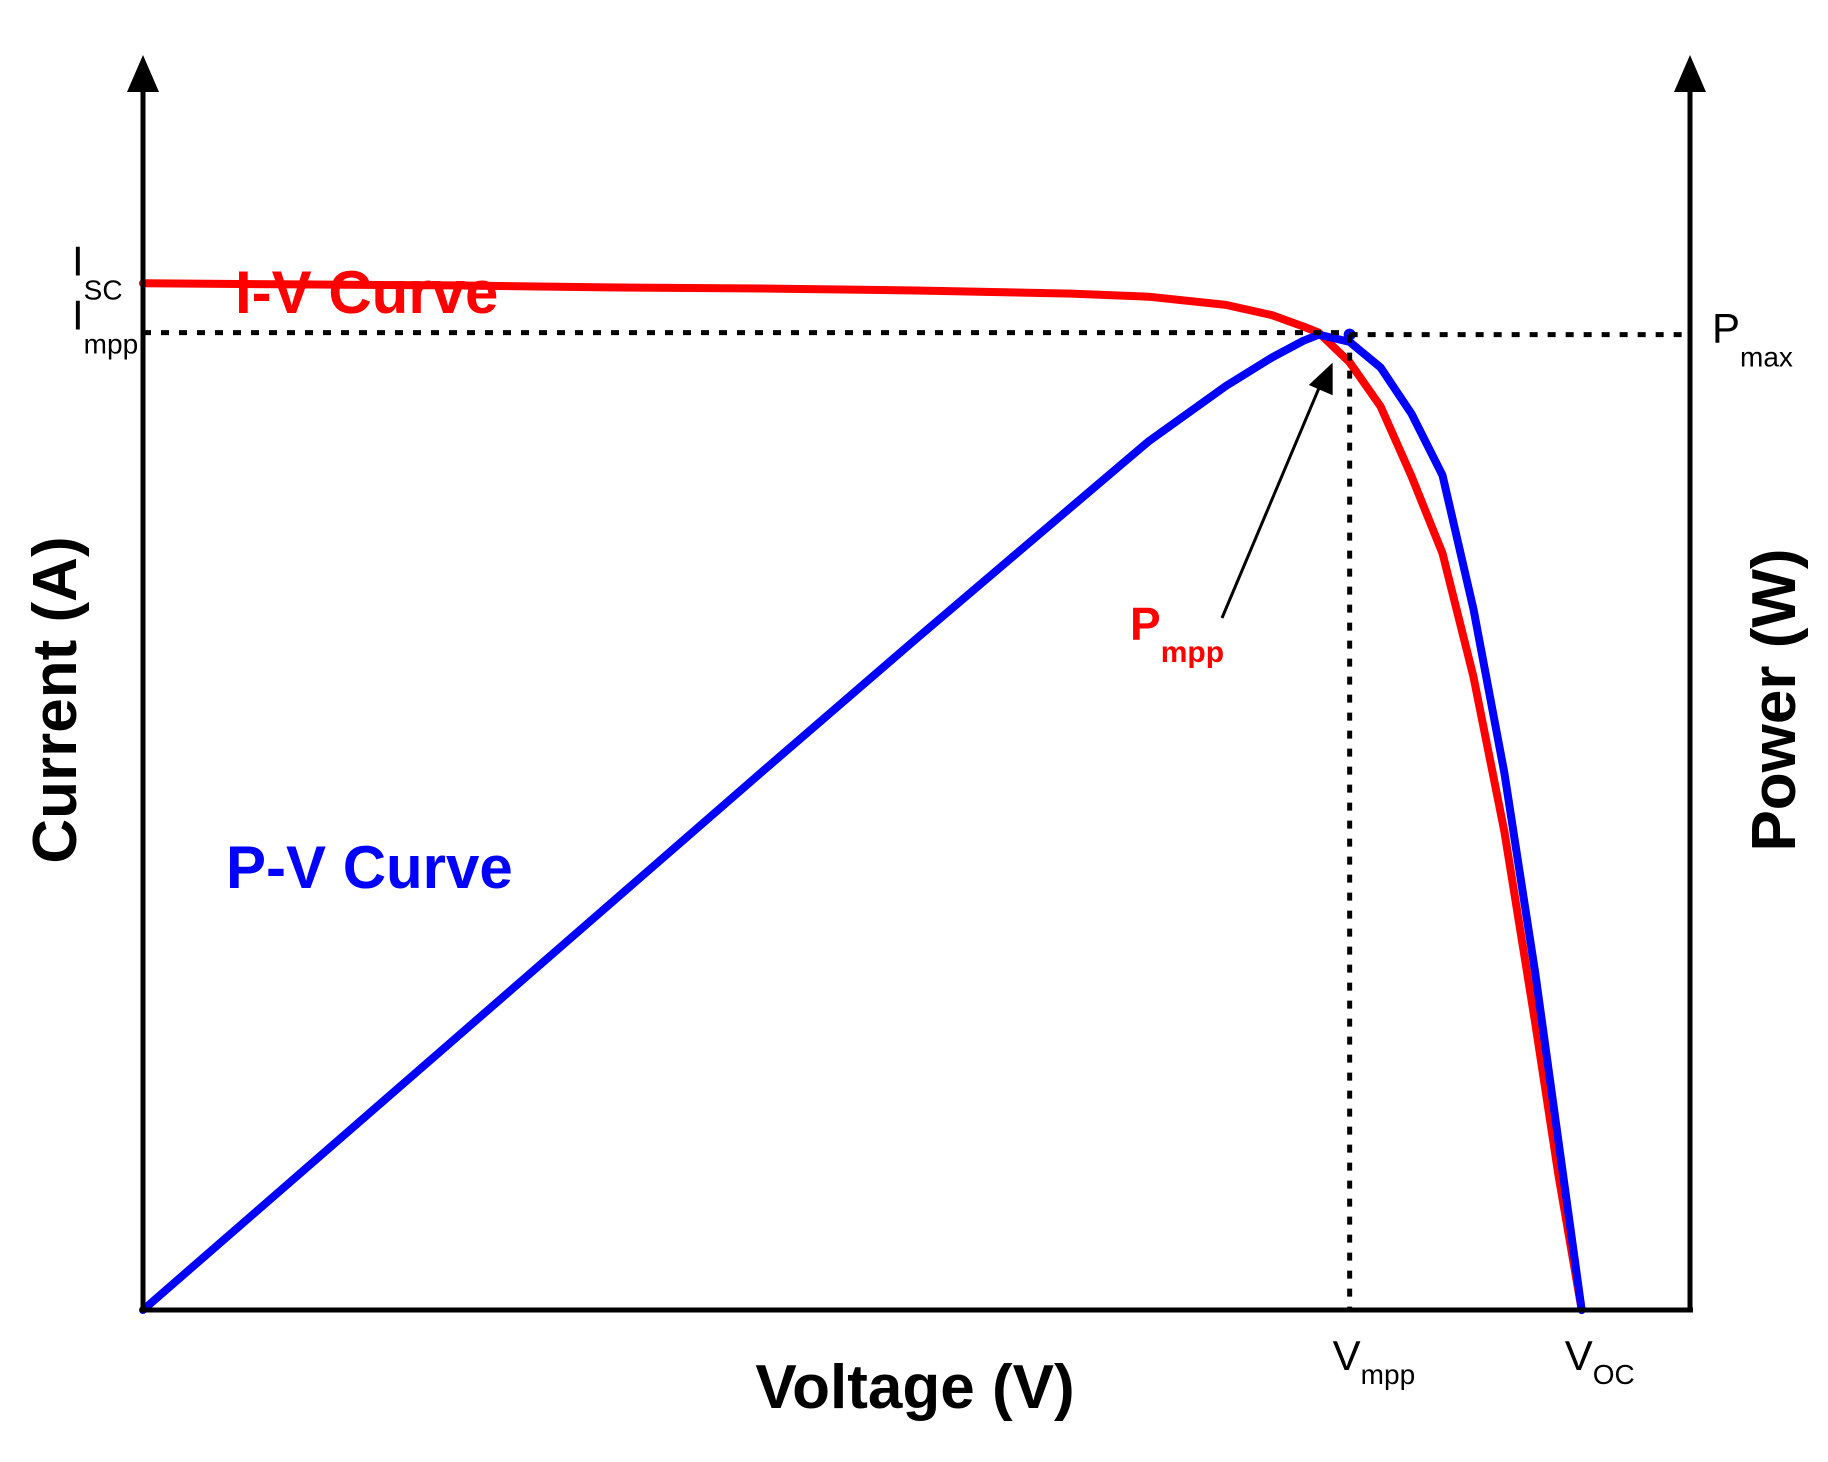 This screenshot has height=1462, width=1828. What do you see at coordinates (1177, 633) in the screenshot?
I see `pmpp-annotation-label: Pmpp` at bounding box center [1177, 633].